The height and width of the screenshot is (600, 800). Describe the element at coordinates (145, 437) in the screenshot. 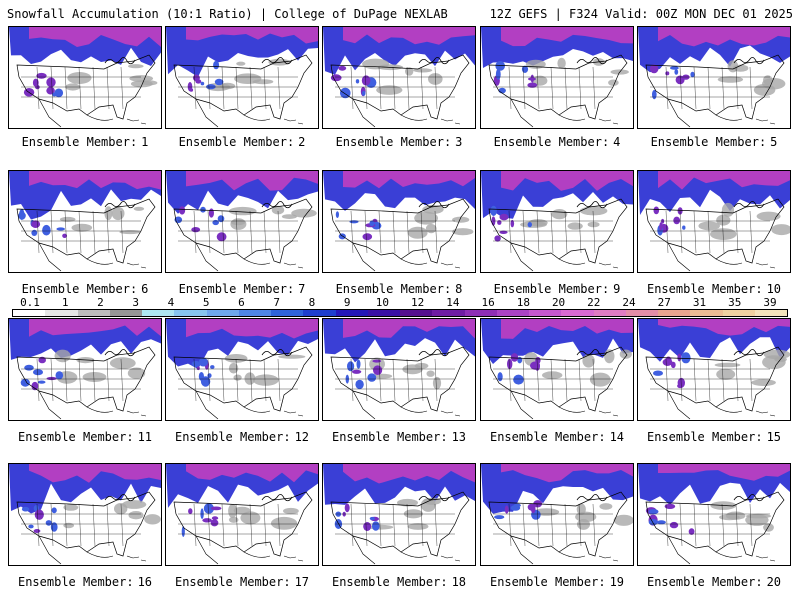

I see `member-number: 11` at that location.